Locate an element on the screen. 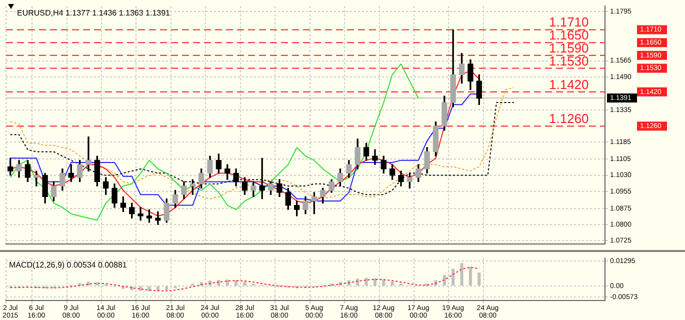  ref-line-label: 1.1590 is located at coordinates (569, 48).